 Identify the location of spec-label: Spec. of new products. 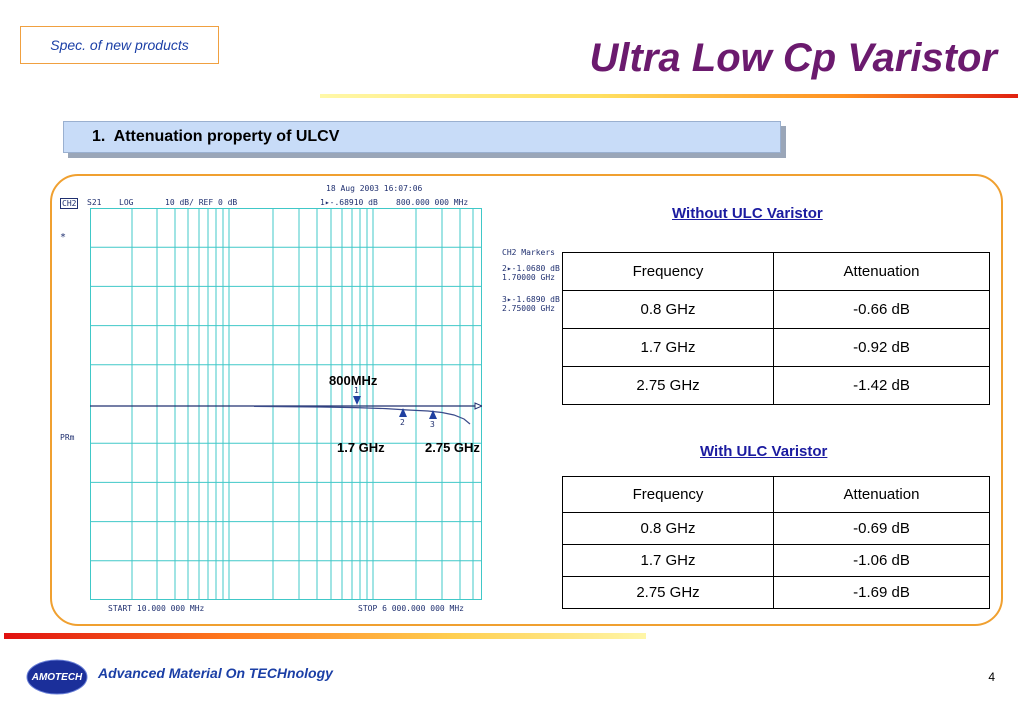
(119, 45).